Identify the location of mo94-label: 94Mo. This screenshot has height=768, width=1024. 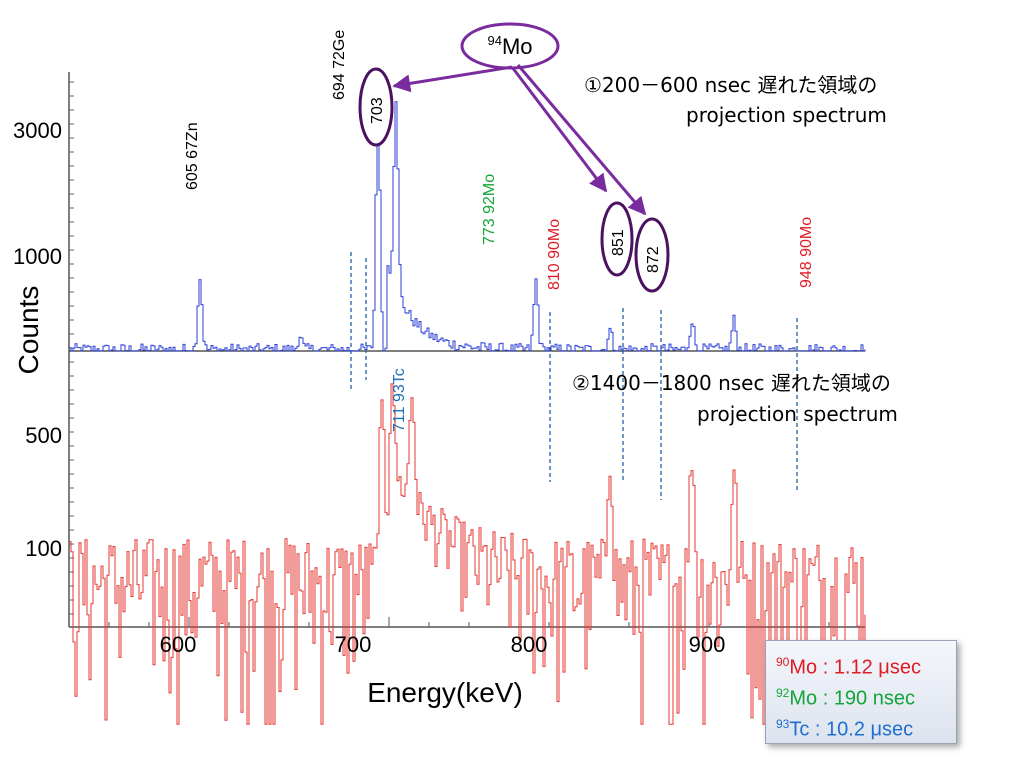
(509, 46).